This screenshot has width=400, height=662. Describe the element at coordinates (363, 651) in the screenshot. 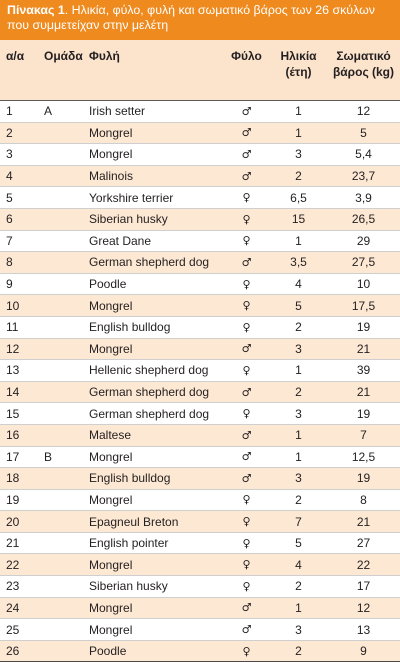

I see `cell-weight: 9` at that location.